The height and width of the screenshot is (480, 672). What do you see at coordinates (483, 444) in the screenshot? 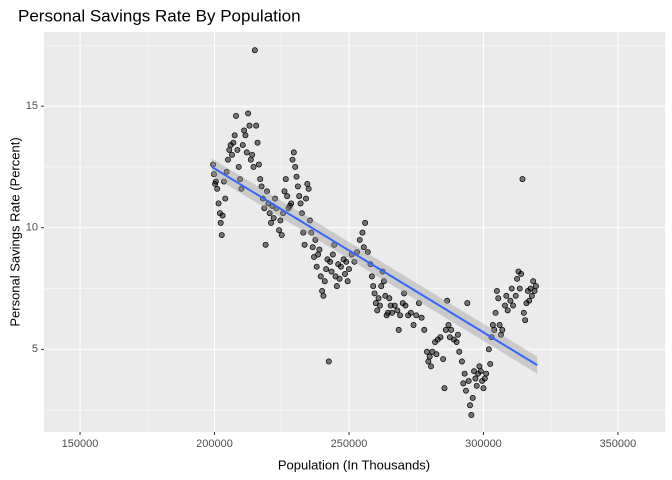
I see `x-tick-label: 300000` at bounding box center [483, 444].